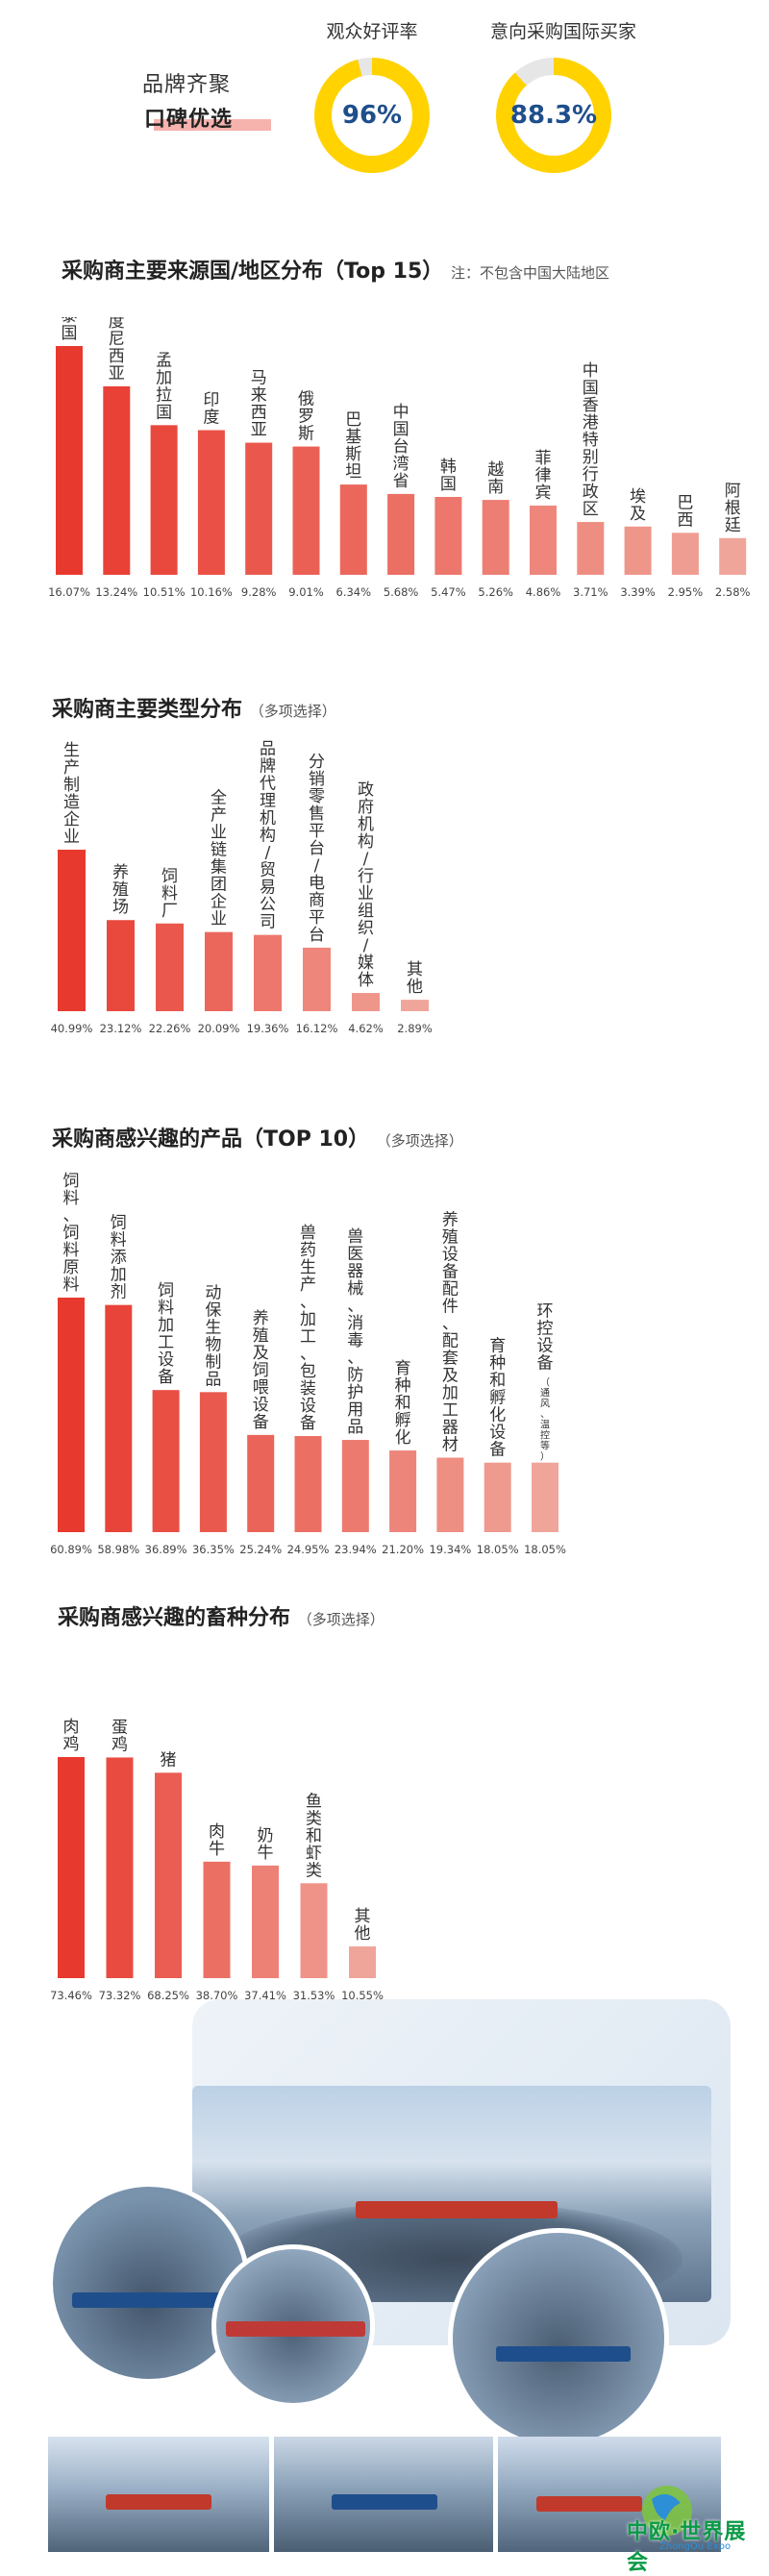 The width and height of the screenshot is (769, 2576). I want to click on chart-title-text: 采购商感兴趣的畜种分布, so click(175, 1618).